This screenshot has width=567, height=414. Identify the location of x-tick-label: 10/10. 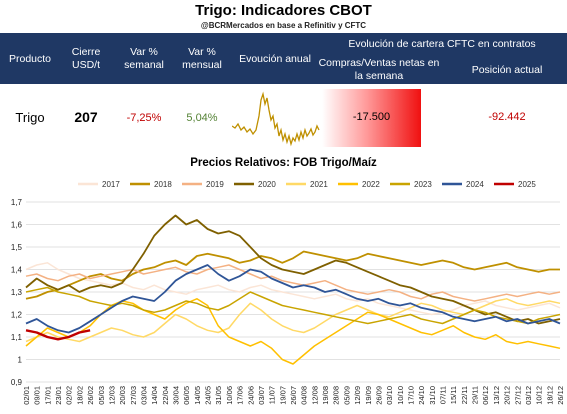
(400, 395).